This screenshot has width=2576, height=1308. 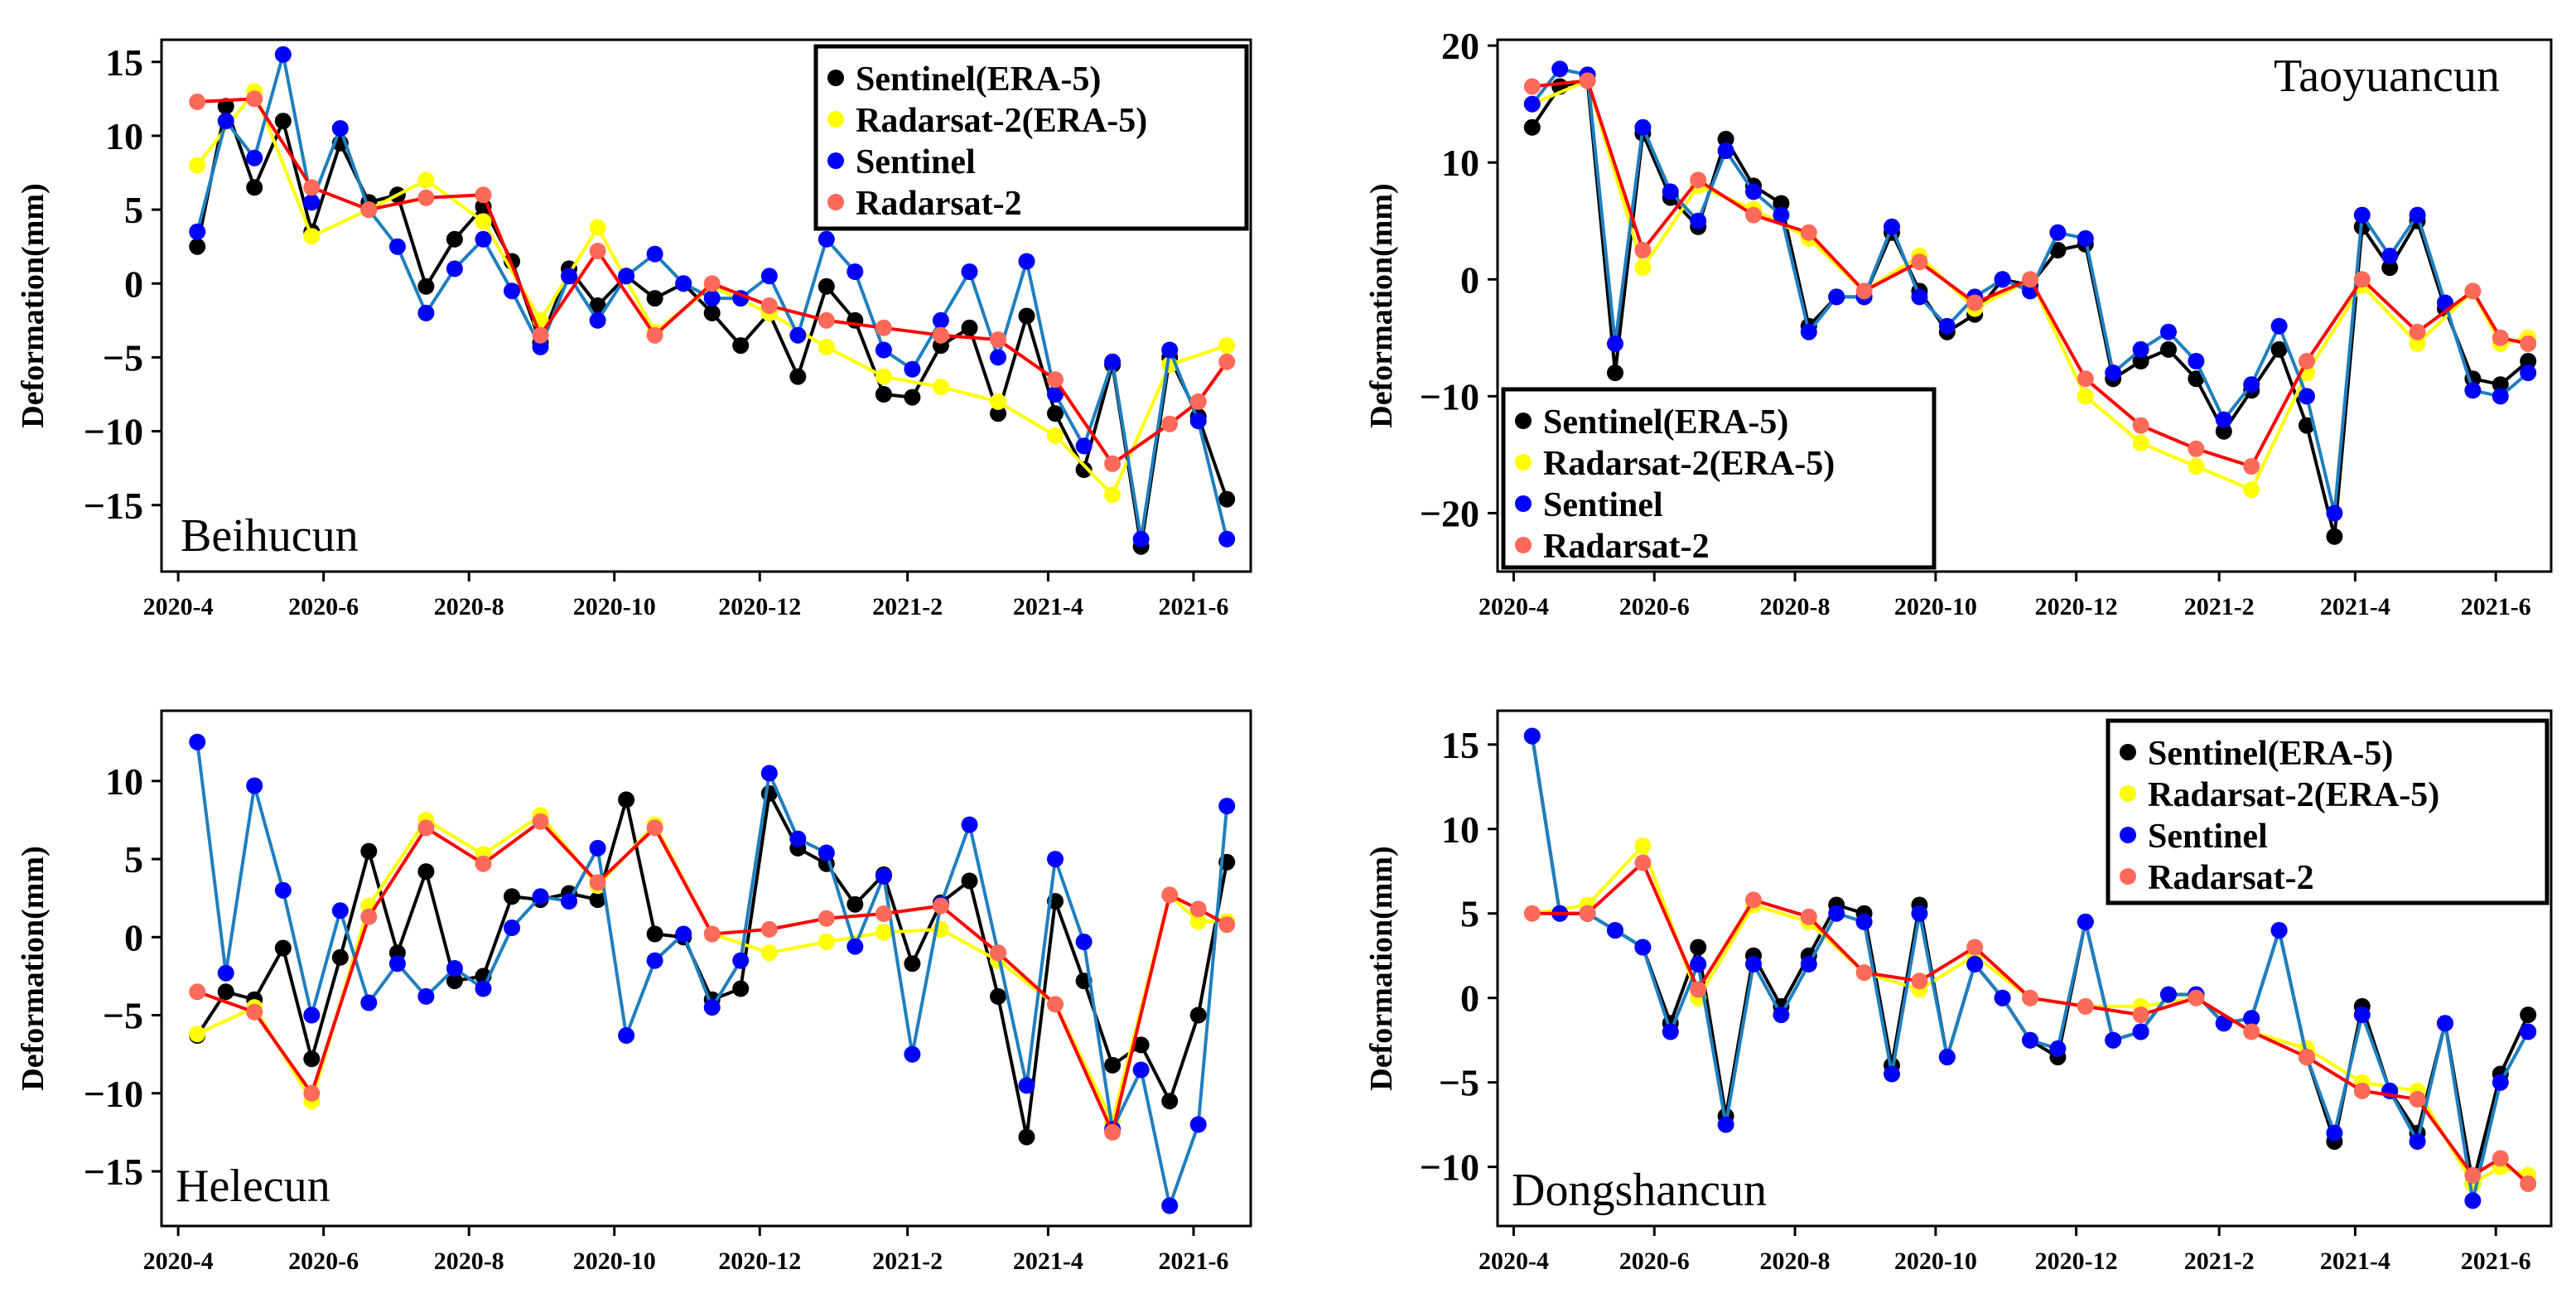 What do you see at coordinates (979, 79) in the screenshot?
I see `legend-entry: Sentinel(ERA-5)` at bounding box center [979, 79].